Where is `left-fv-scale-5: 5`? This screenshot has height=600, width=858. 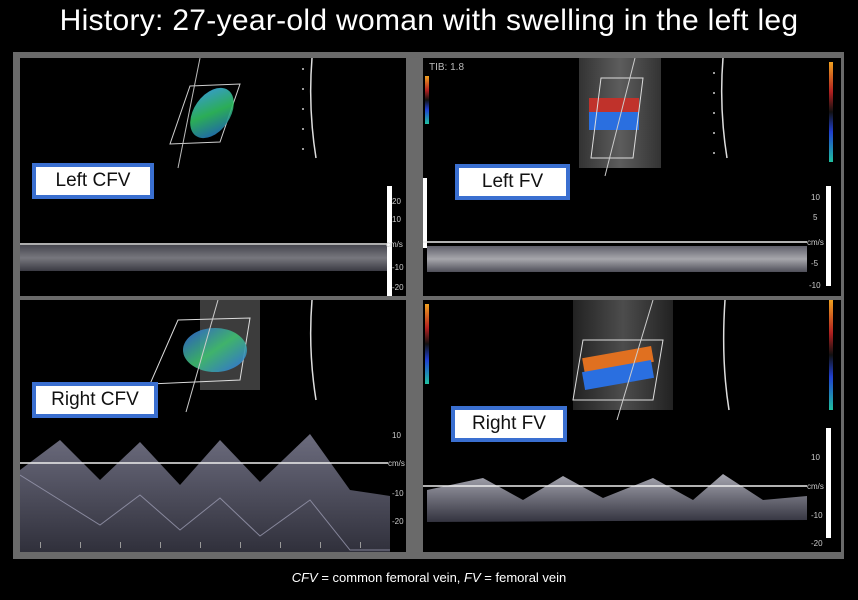 left-fv-scale-5: 5 is located at coordinates (815, 217).